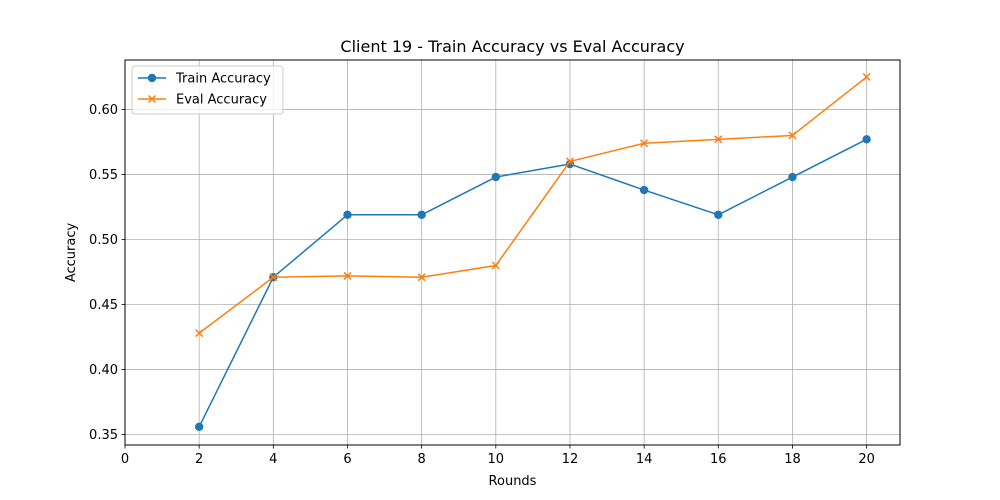  What do you see at coordinates (223, 79) in the screenshot?
I see `legend-label-train: Train Accuracy` at bounding box center [223, 79].